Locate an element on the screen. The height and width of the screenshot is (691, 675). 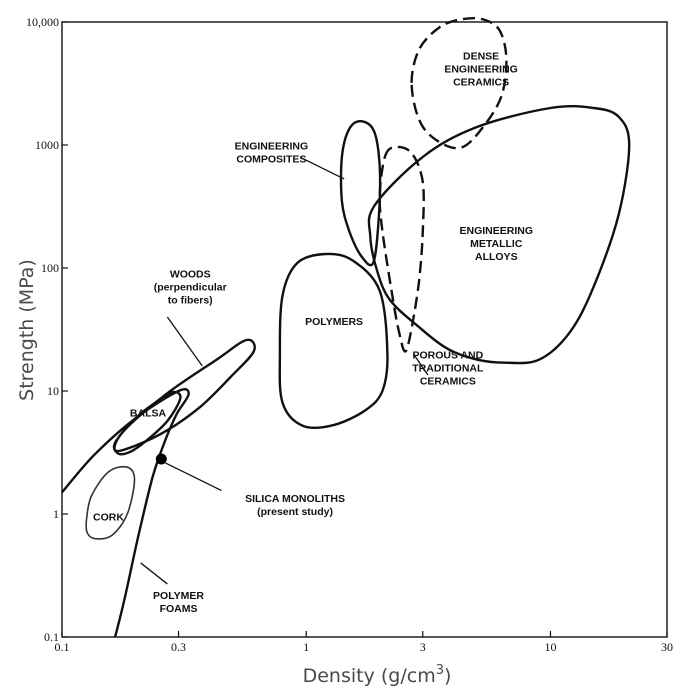
cork-label-line: CORK is located at coordinates (108, 518).